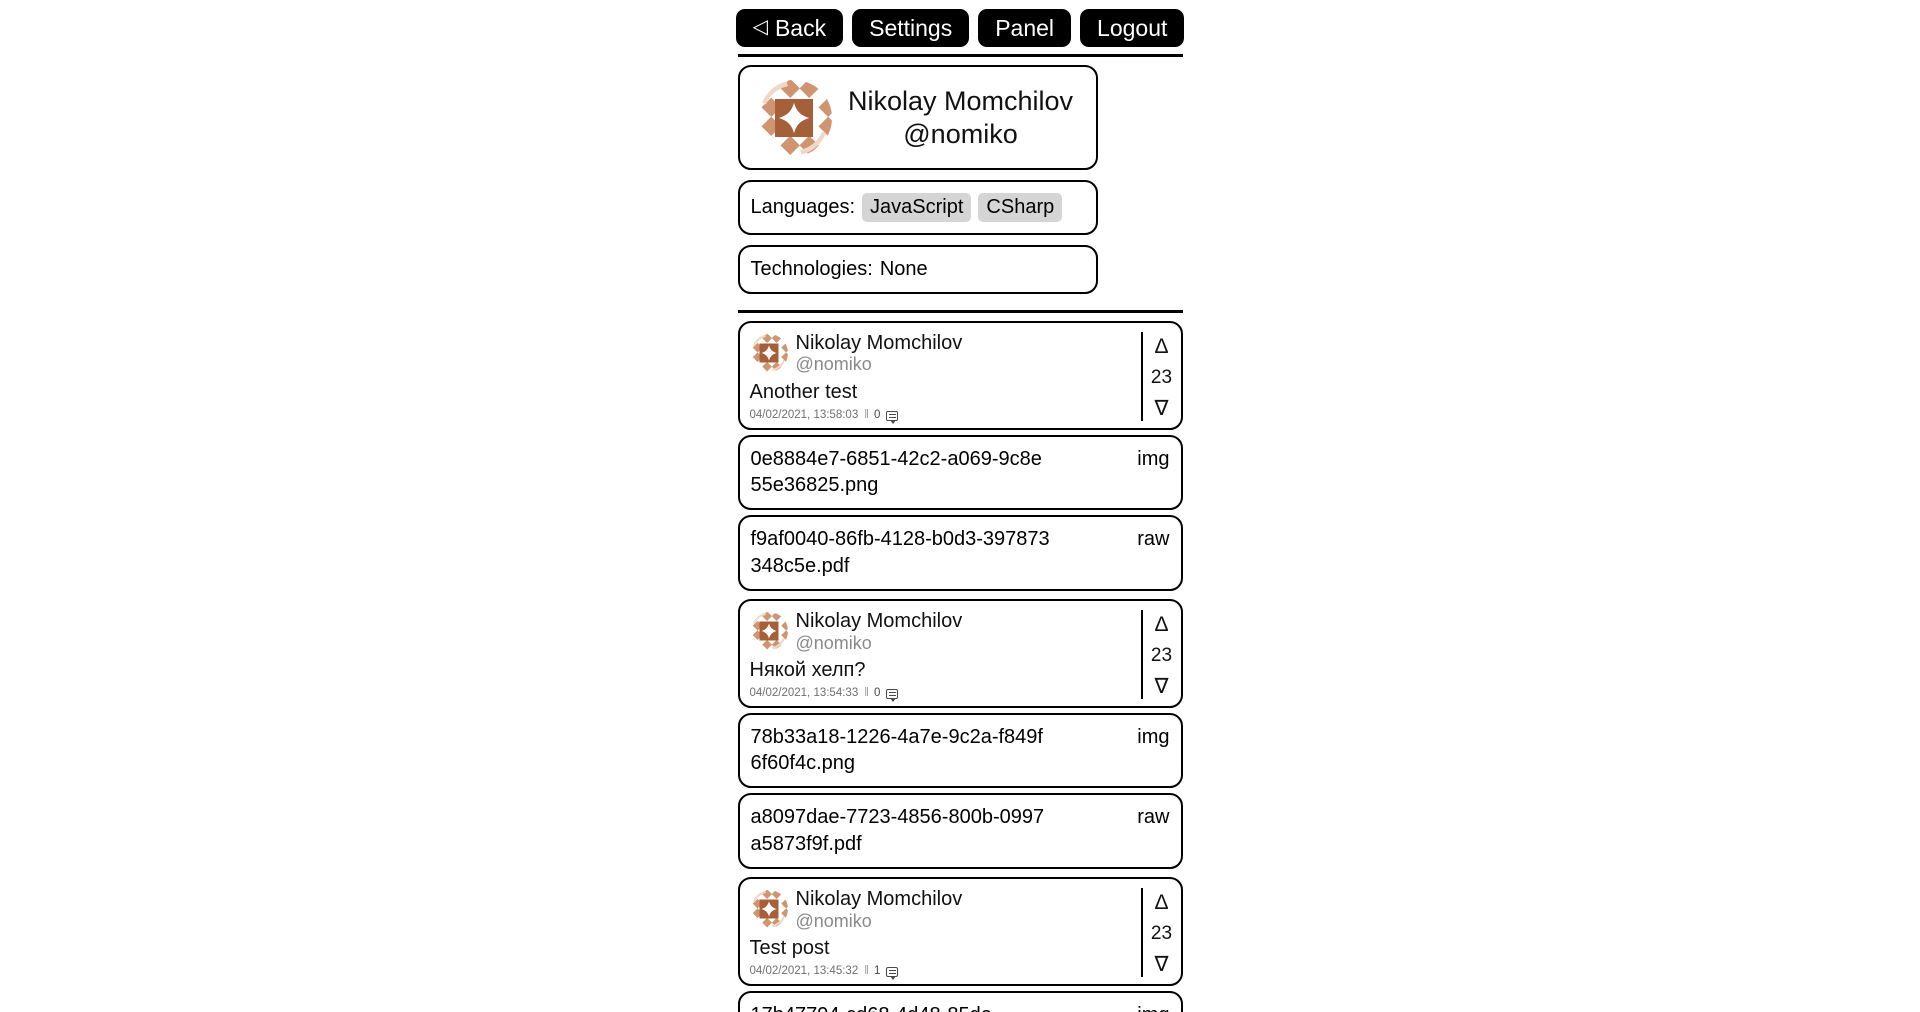 The height and width of the screenshot is (1012, 1920). Describe the element at coordinates (760, 27) in the screenshot. I see `back-triangle-icon: ◁` at that location.